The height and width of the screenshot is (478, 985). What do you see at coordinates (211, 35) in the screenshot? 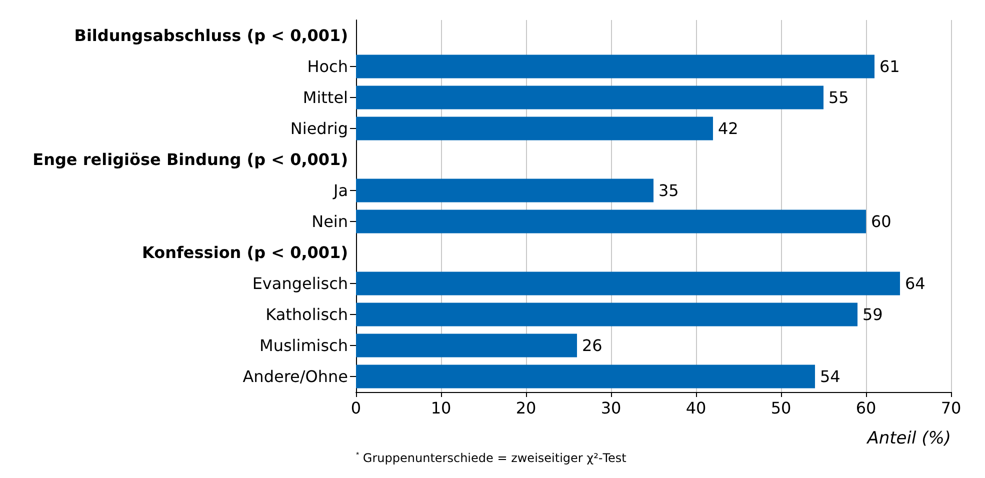
I see `y-tick-label: Bildungsabschluss (p < 0,001)` at bounding box center [211, 35].